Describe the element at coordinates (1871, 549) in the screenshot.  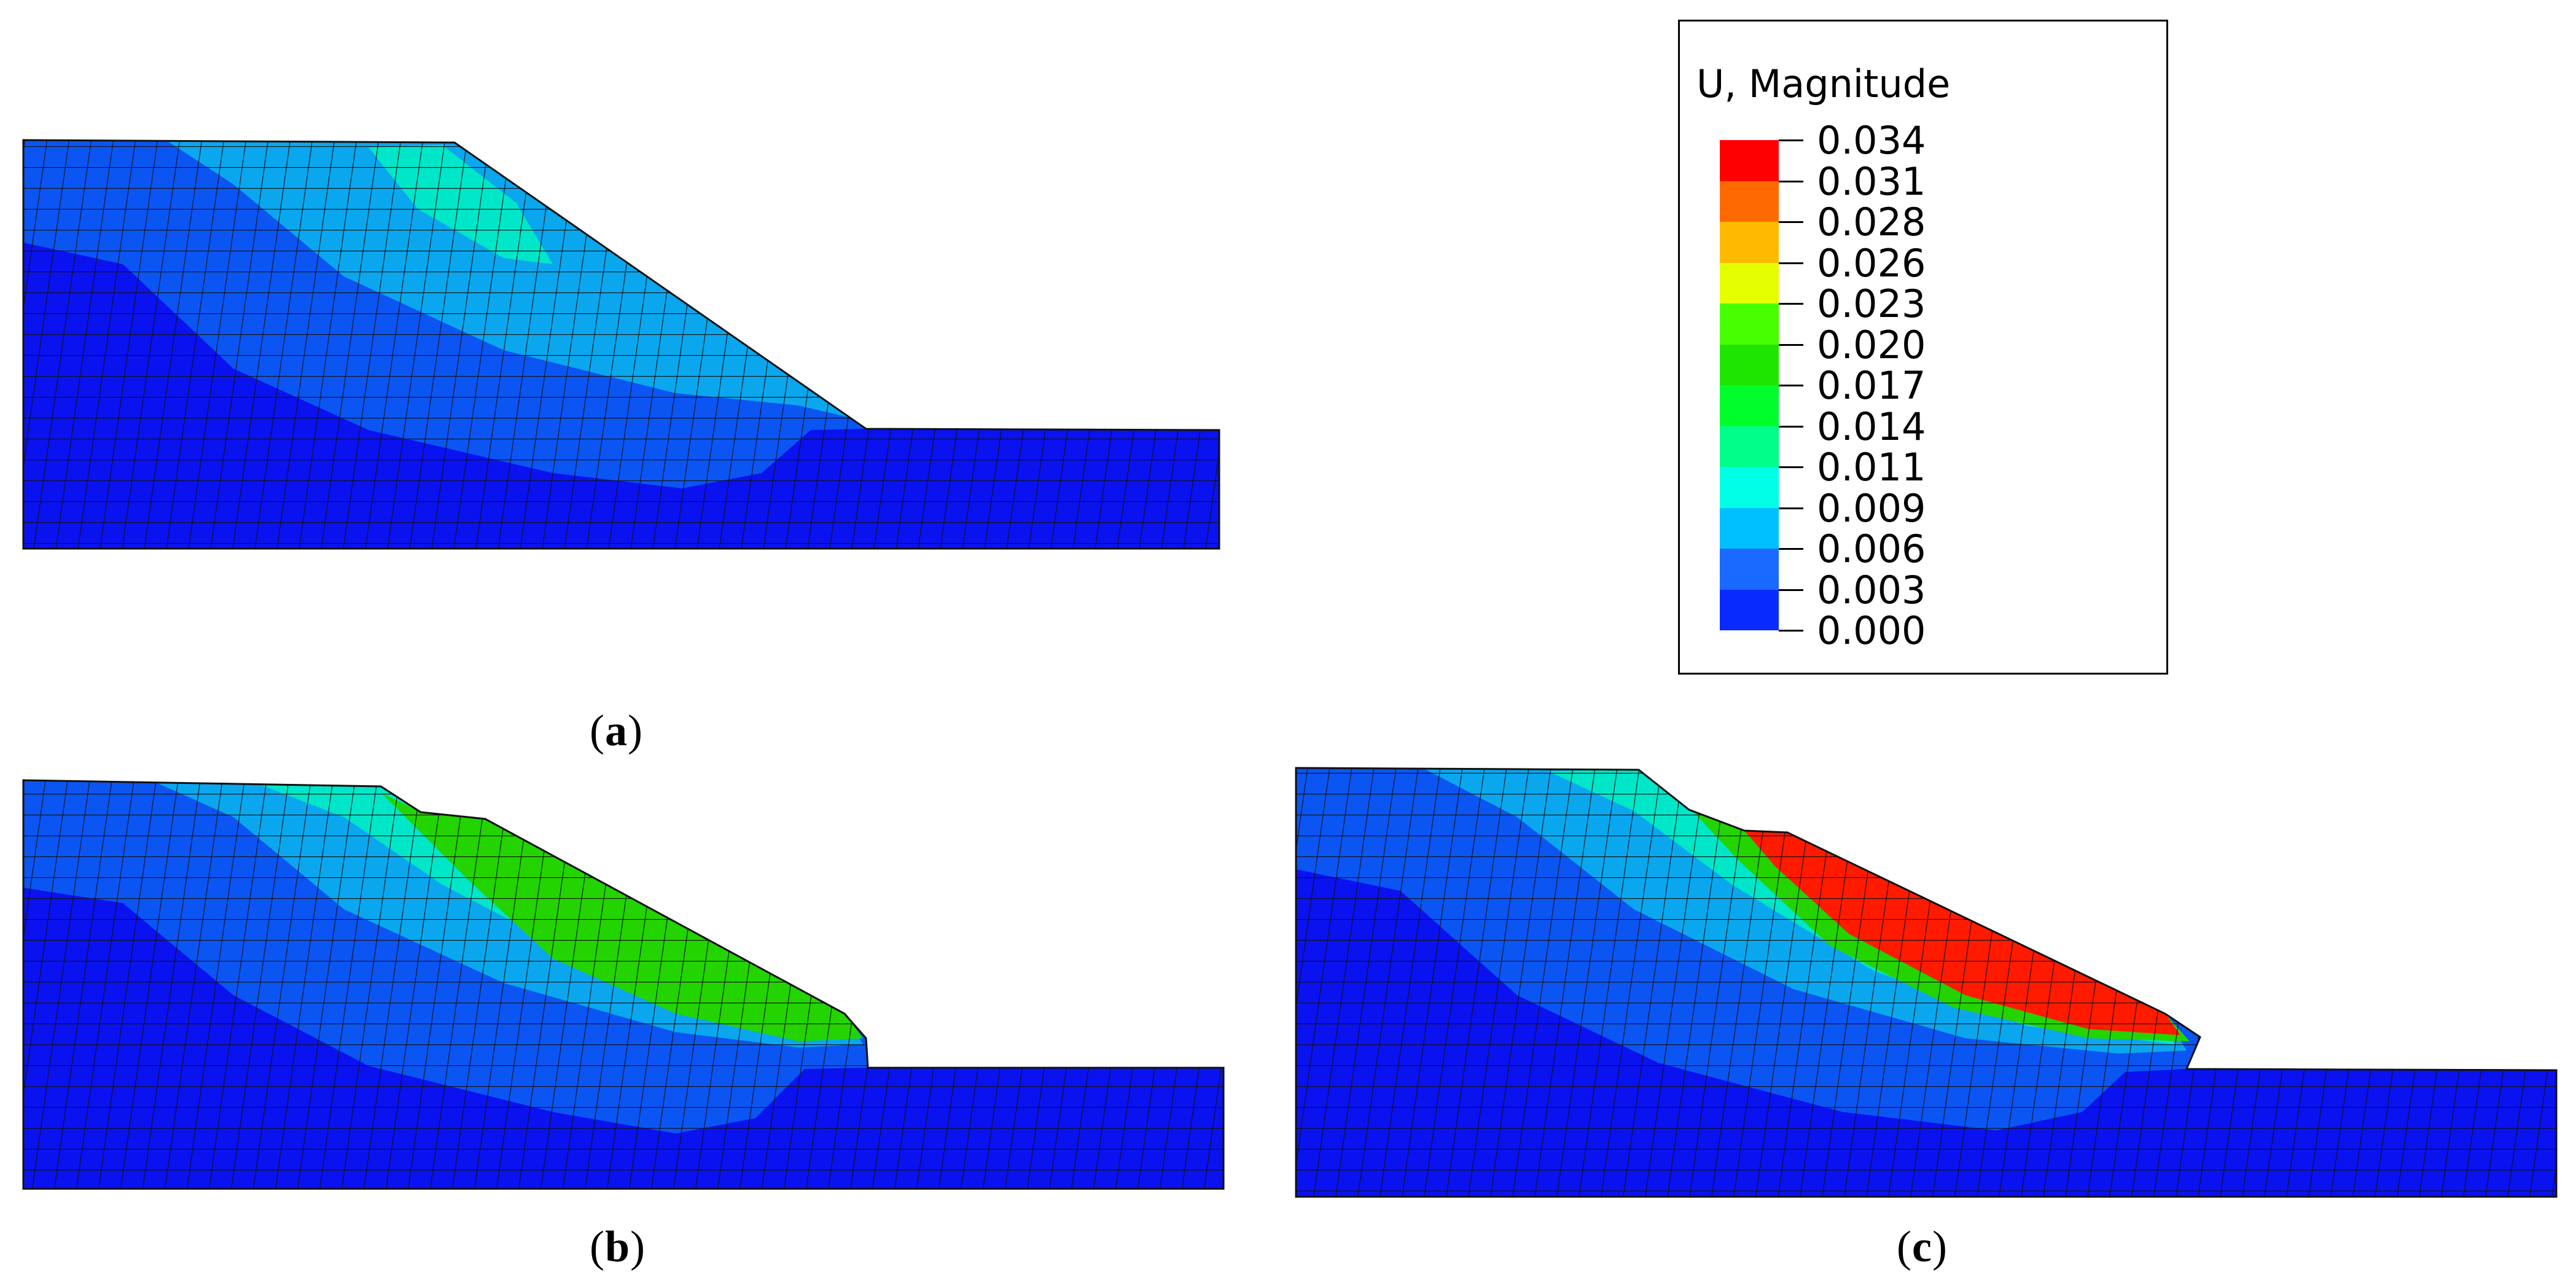
I see `legend-label: 0.006` at that location.